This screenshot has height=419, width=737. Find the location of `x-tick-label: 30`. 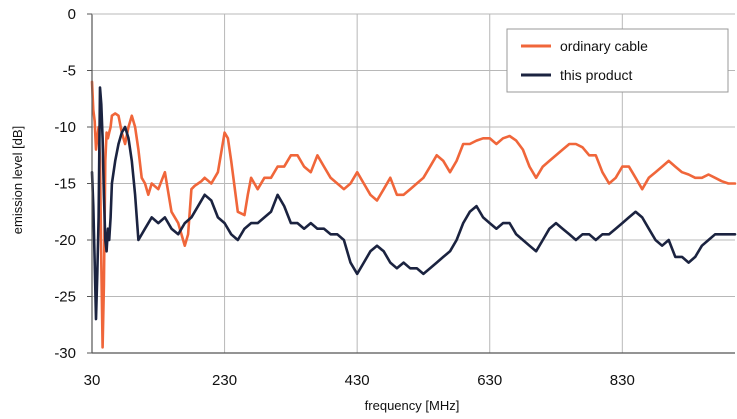

x-tick-label: 30 is located at coordinates (92, 380).